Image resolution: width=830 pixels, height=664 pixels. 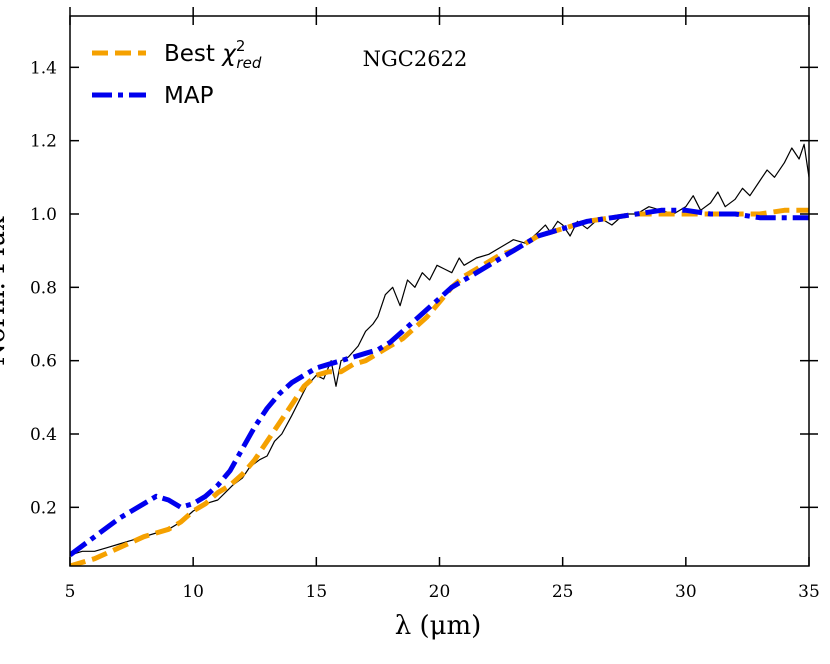 I want to click on legend: Best χ2 red MAP, so click(x=177, y=73).